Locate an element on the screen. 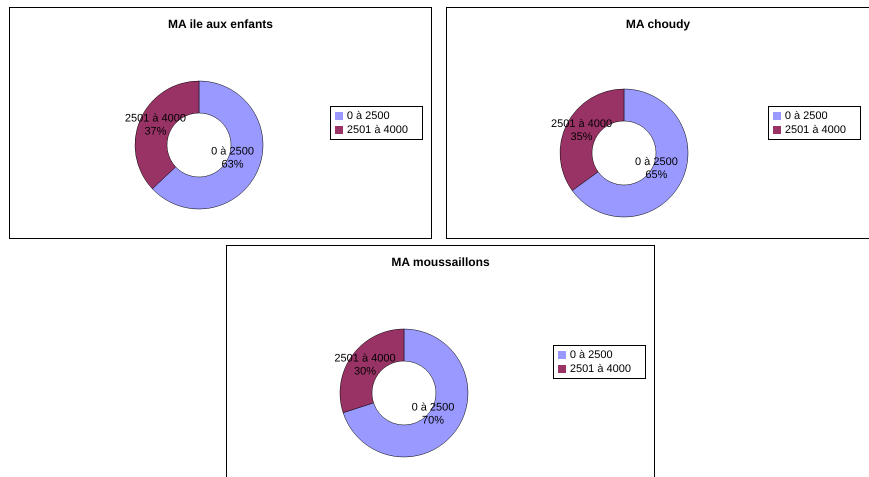 Image resolution: width=869 pixels, height=477 pixels. data-label: 70% is located at coordinates (433, 420).